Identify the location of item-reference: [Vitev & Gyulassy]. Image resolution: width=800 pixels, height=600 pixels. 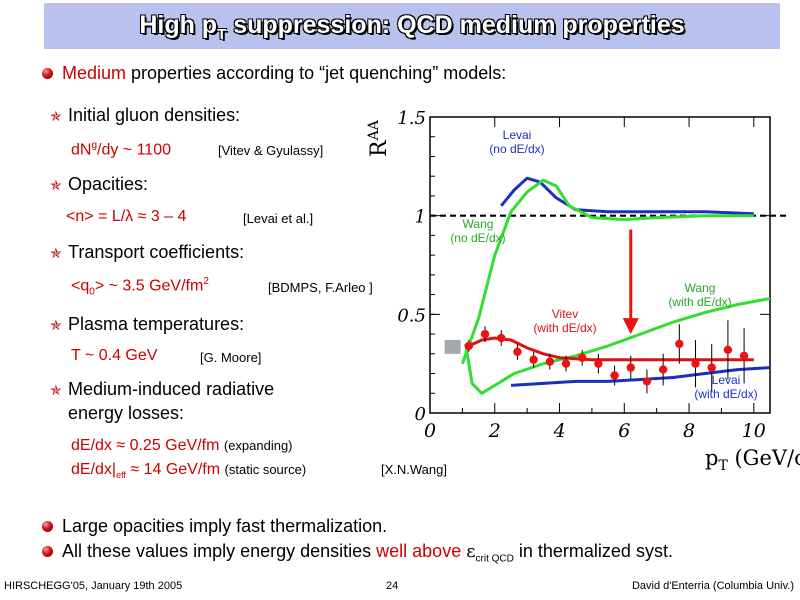
(271, 150).